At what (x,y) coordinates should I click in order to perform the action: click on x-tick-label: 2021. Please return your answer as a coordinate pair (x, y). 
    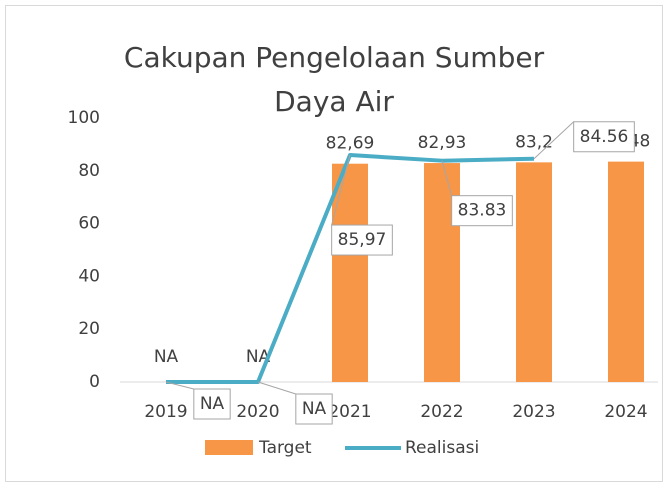
    Looking at the image, I should click on (349, 412).